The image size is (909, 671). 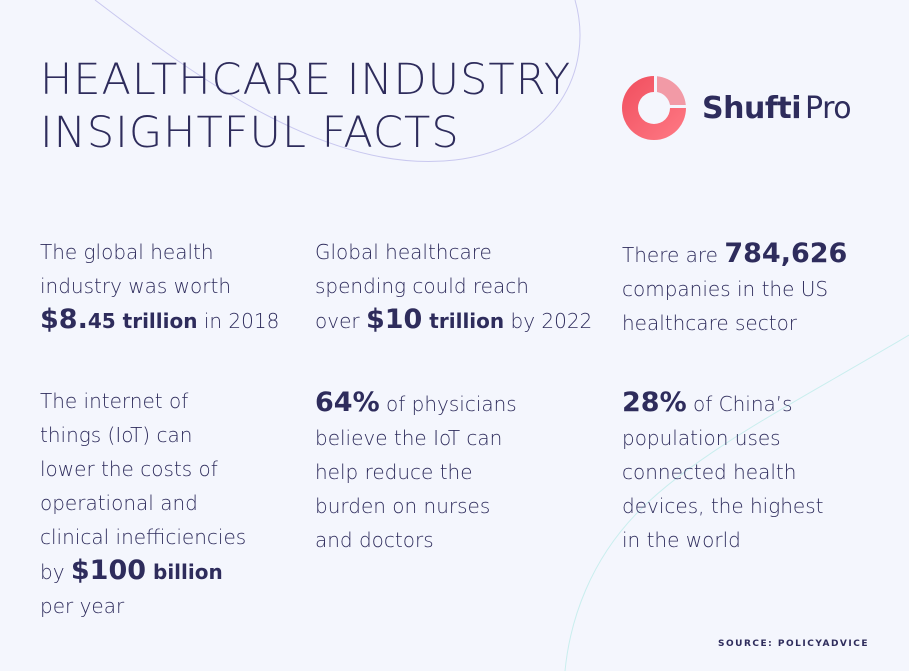 What do you see at coordinates (654, 402) in the screenshot?
I see `fact-value: 28%` at bounding box center [654, 402].